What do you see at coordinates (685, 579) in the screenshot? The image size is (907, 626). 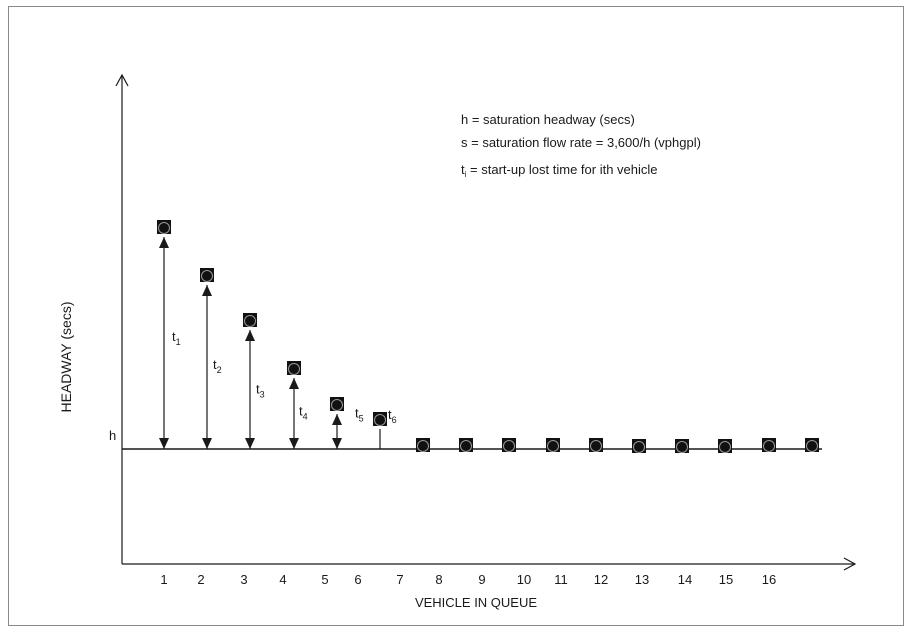 I see `x-tick-label: 14` at bounding box center [685, 579].